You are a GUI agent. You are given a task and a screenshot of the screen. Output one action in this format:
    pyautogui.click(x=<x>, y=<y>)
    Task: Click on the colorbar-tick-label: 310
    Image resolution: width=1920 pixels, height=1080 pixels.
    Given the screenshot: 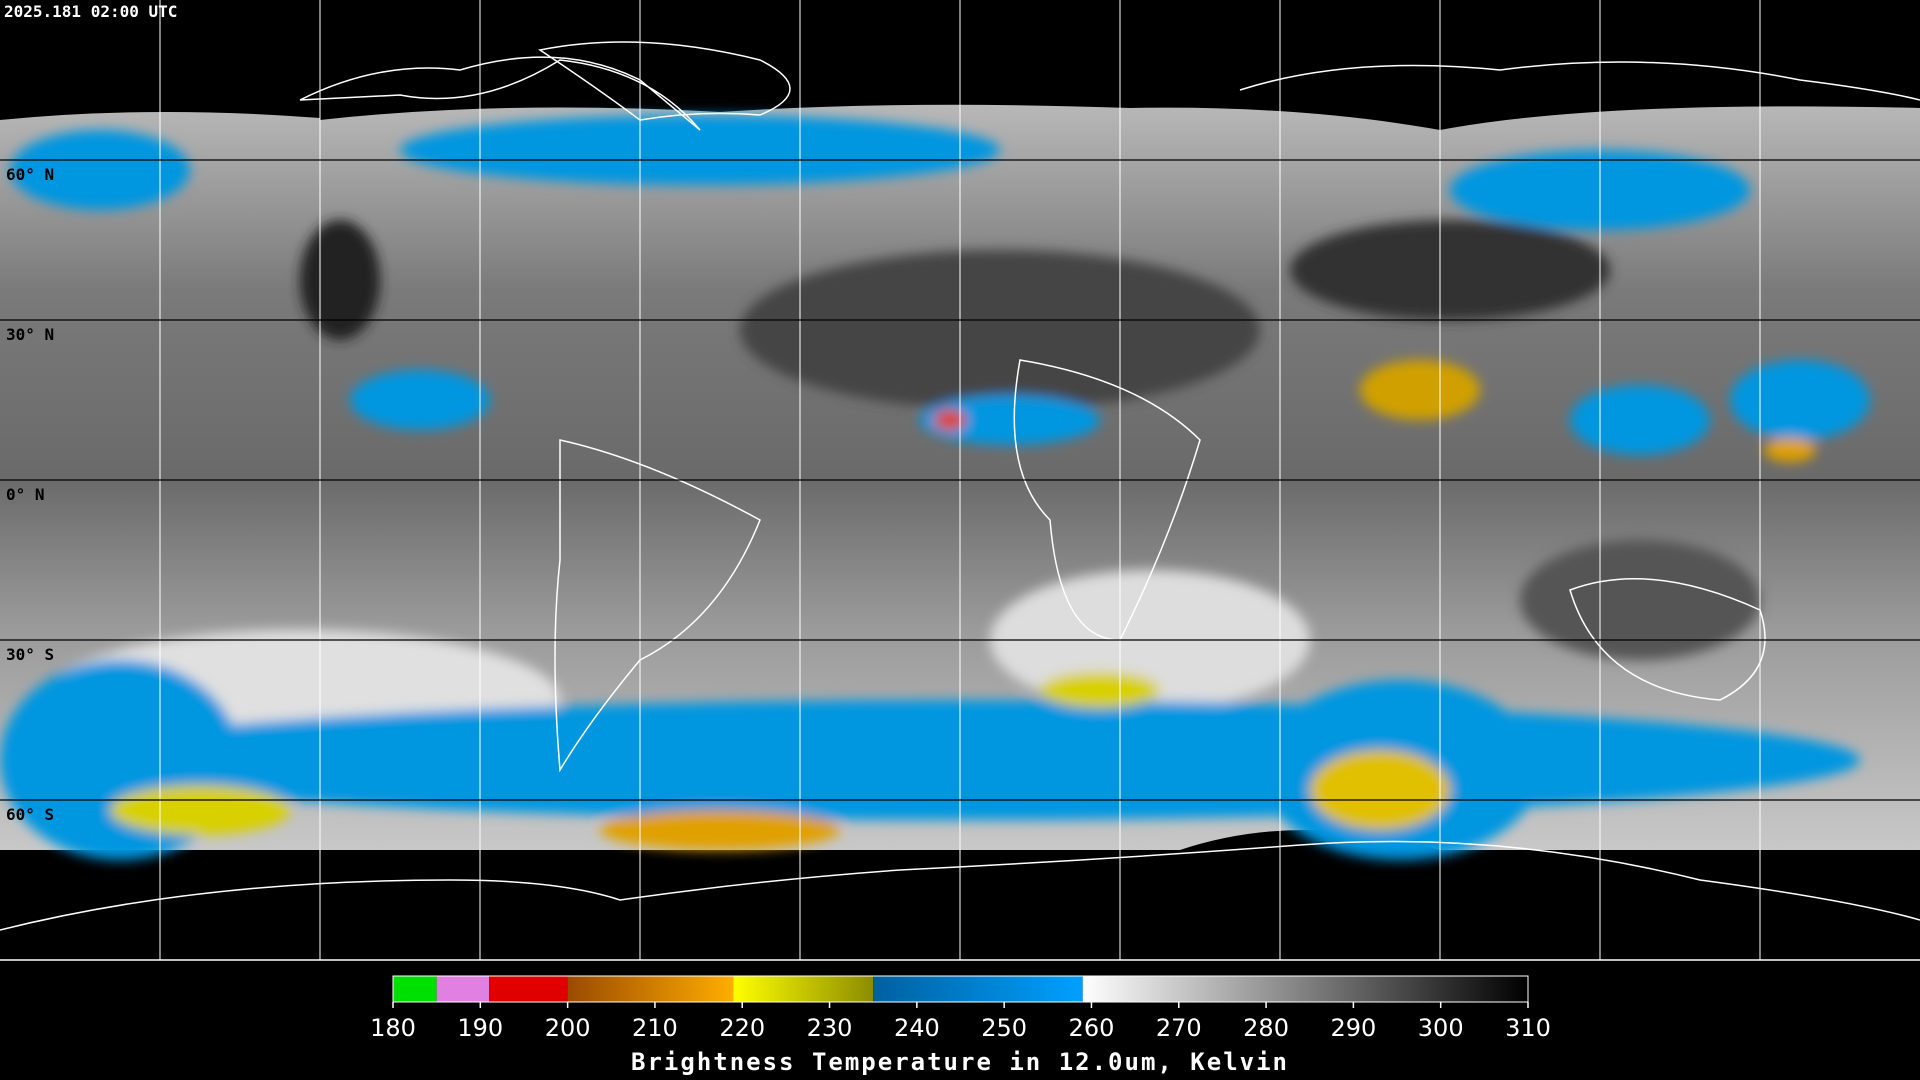 What is the action you would take?
    pyautogui.click(x=1528, y=1028)
    